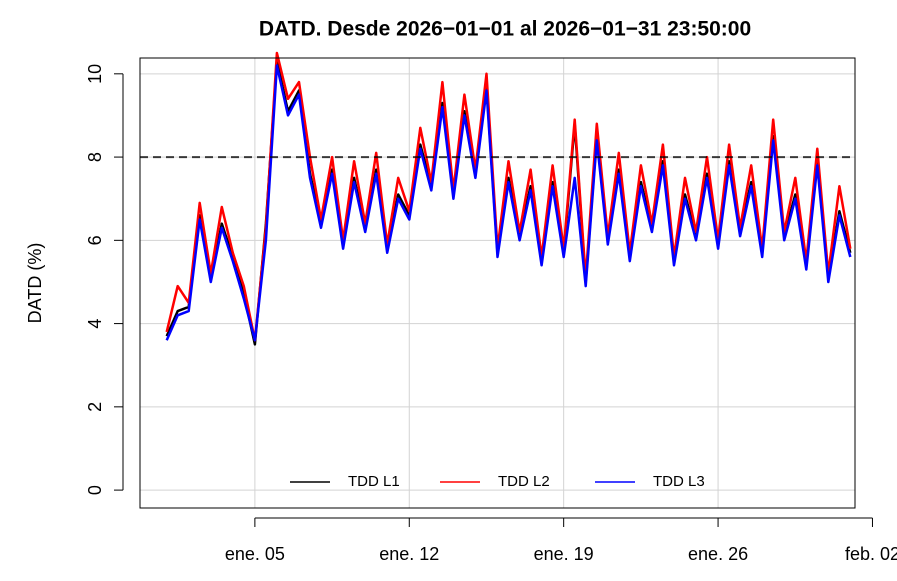 The width and height of the screenshot is (897, 581). What do you see at coordinates (564, 554) in the screenshot?
I see `x-tick-label: ene. 19` at bounding box center [564, 554].